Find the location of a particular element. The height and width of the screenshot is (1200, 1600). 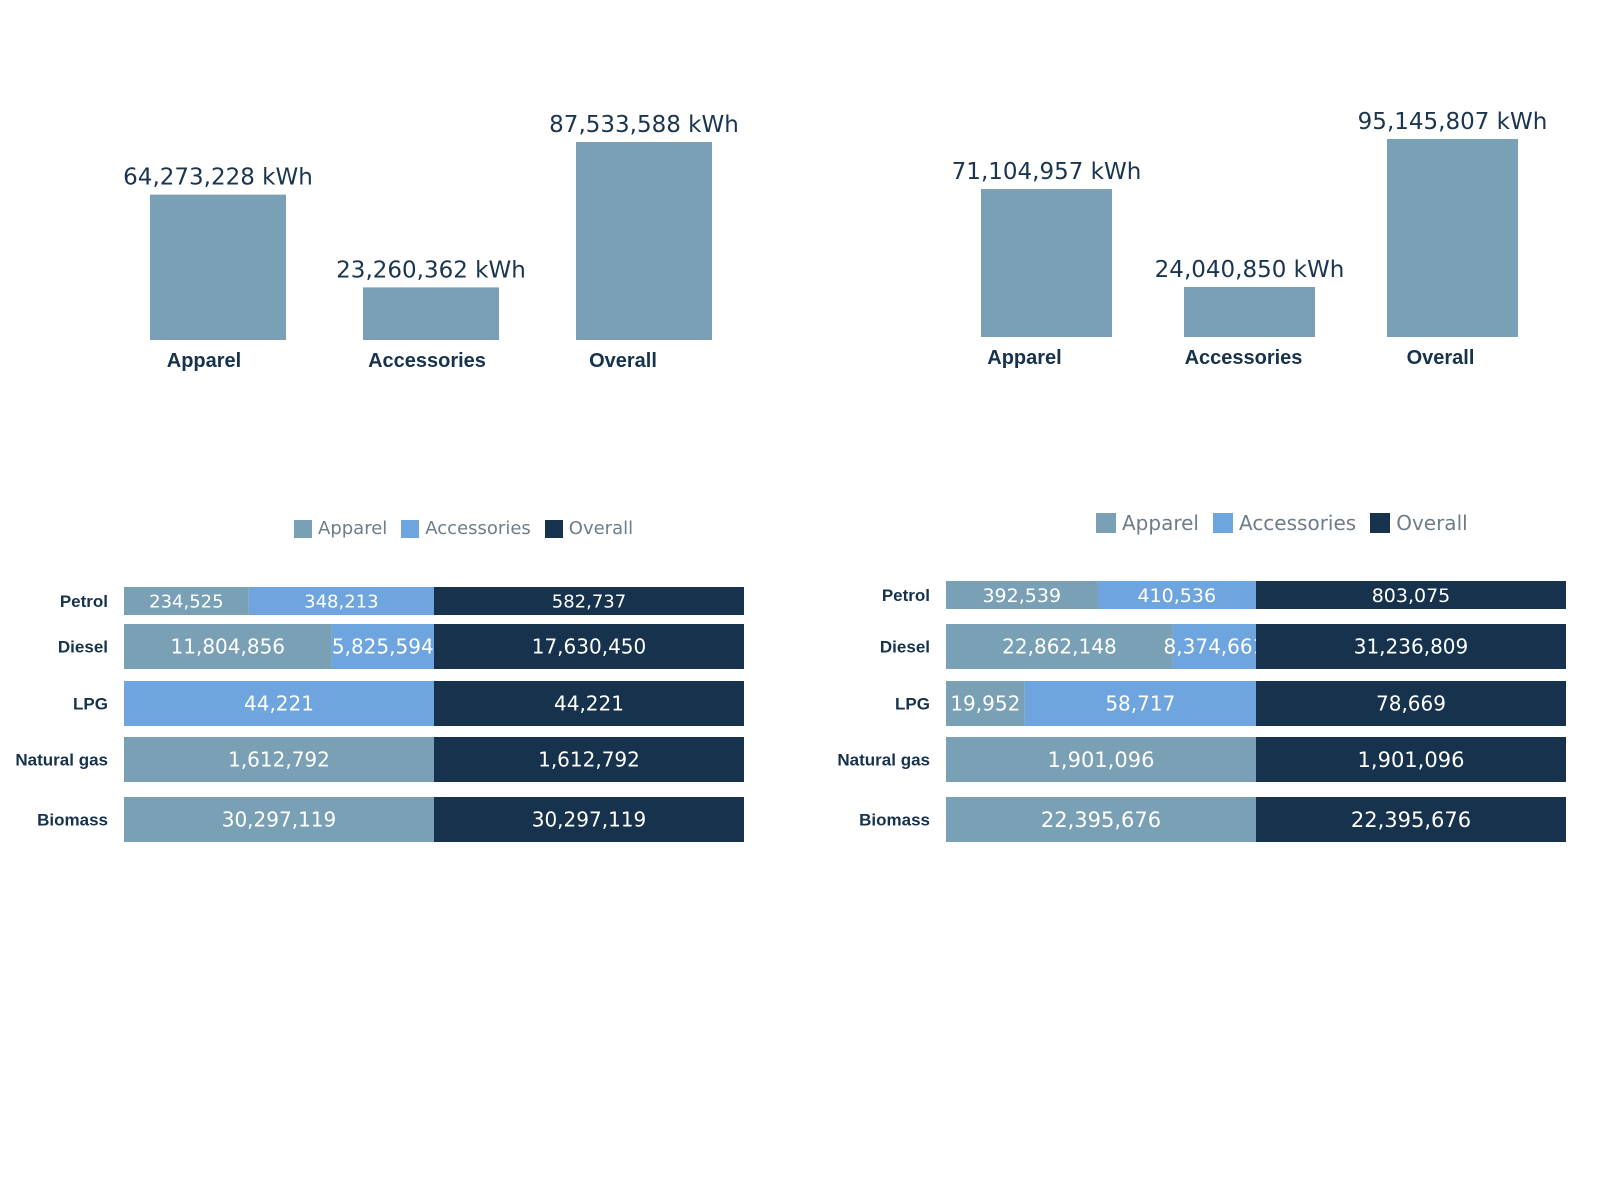

legend-right: Apparel Accessories Overall is located at coordinates (1282, 523).